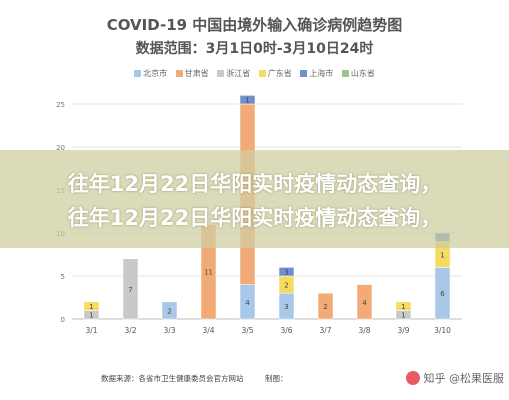  I want to click on legend-label: 浙江省, so click(238, 73).